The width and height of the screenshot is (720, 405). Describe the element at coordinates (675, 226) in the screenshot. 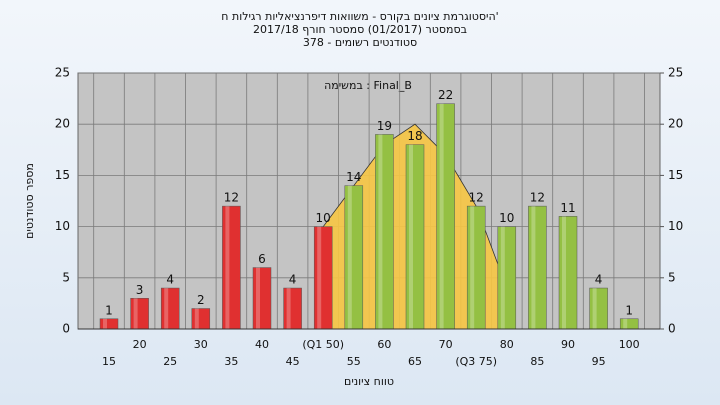

I see `y2-tick-label: 10` at that location.